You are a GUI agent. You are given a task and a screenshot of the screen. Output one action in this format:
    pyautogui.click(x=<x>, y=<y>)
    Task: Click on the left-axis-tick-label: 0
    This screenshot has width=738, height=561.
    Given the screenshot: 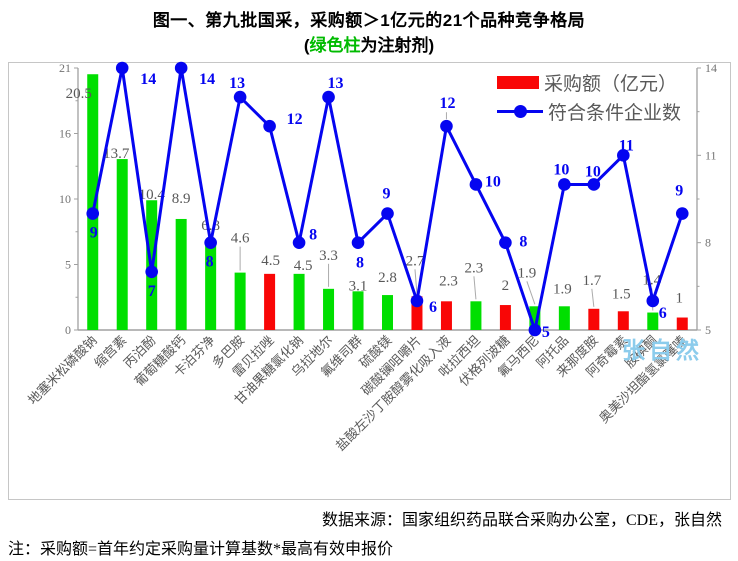 What is the action you would take?
    pyautogui.click(x=68, y=330)
    